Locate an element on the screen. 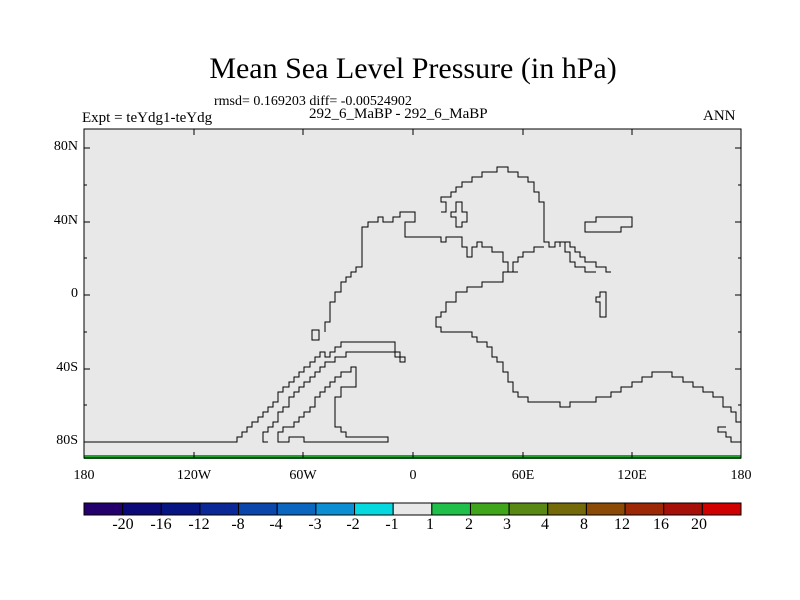  coastline-south-inner is located at coordinates (333, 404).